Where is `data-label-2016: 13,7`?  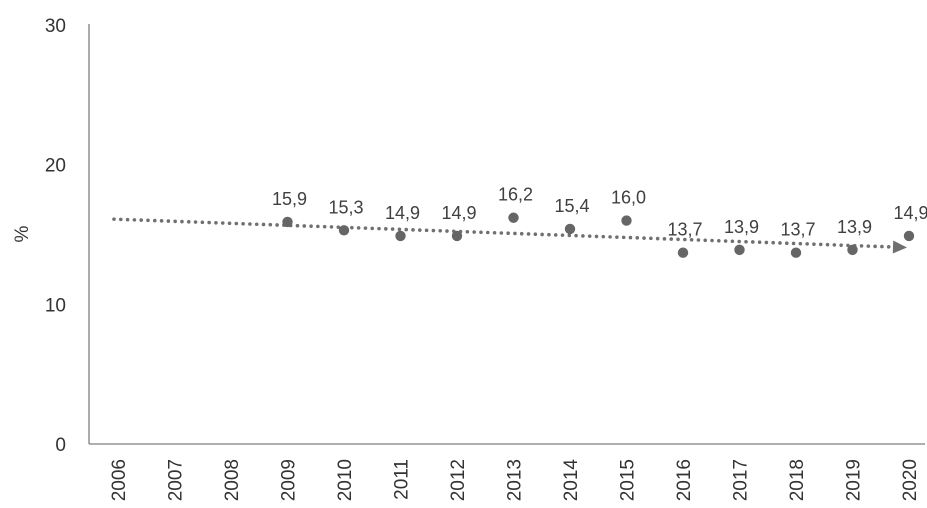
data-label-2016: 13,7 is located at coordinates (684, 230).